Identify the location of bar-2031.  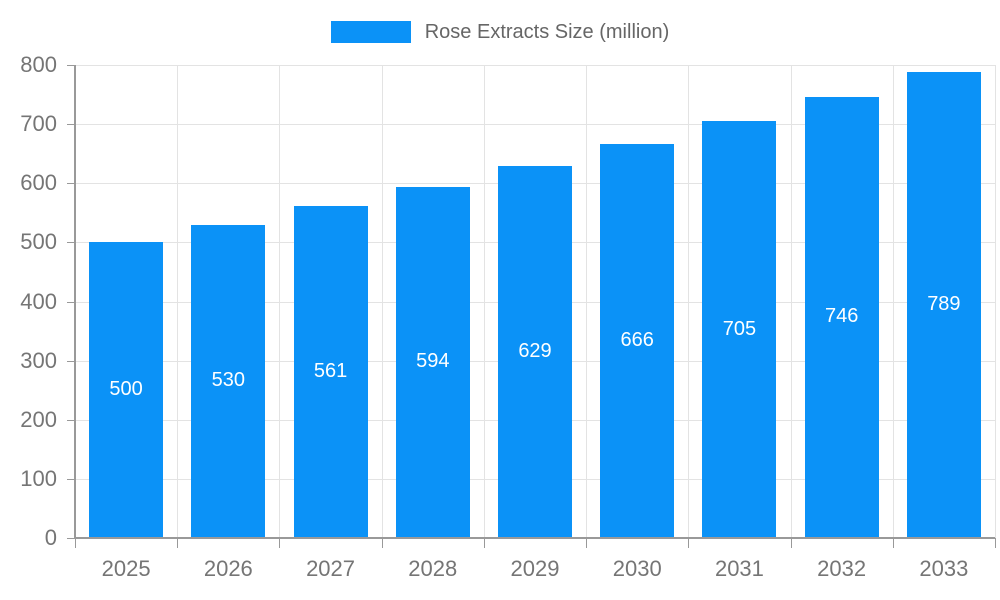
(739, 329).